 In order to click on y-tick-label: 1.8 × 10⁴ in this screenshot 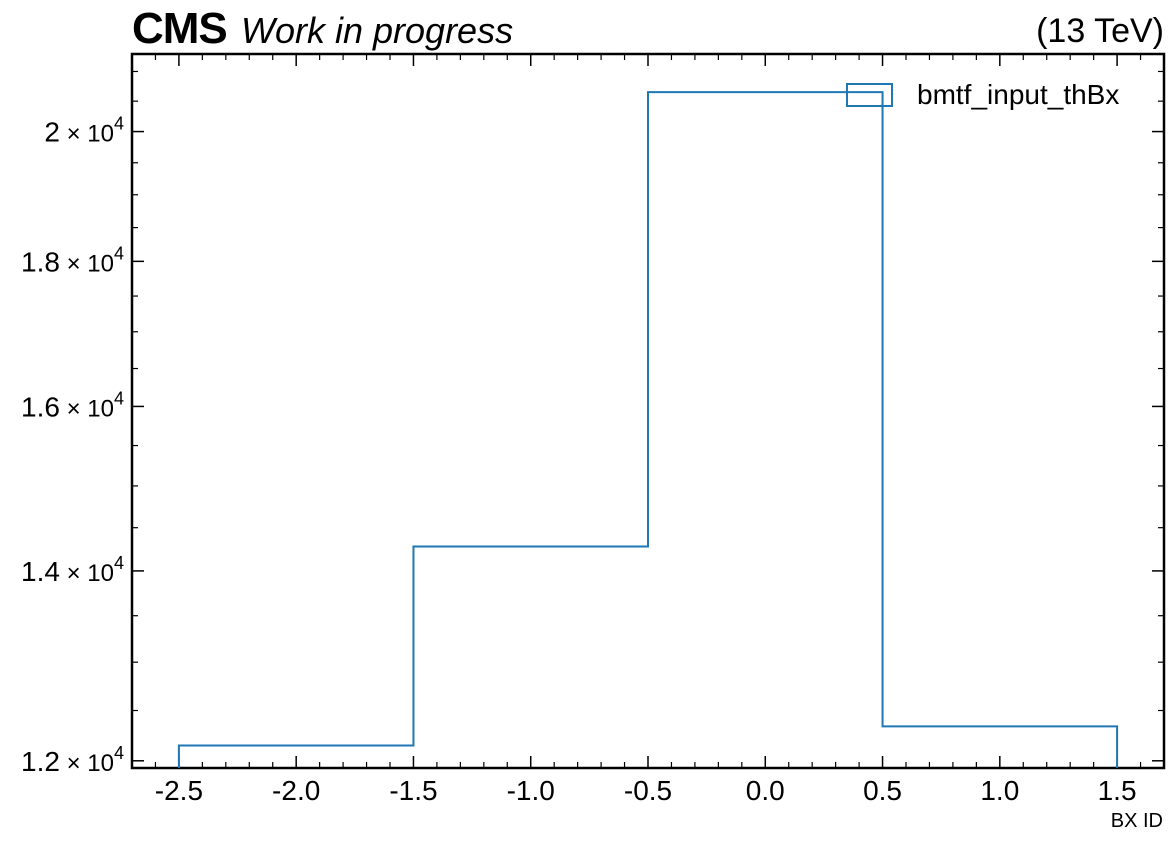, I will do `click(72, 260)`.